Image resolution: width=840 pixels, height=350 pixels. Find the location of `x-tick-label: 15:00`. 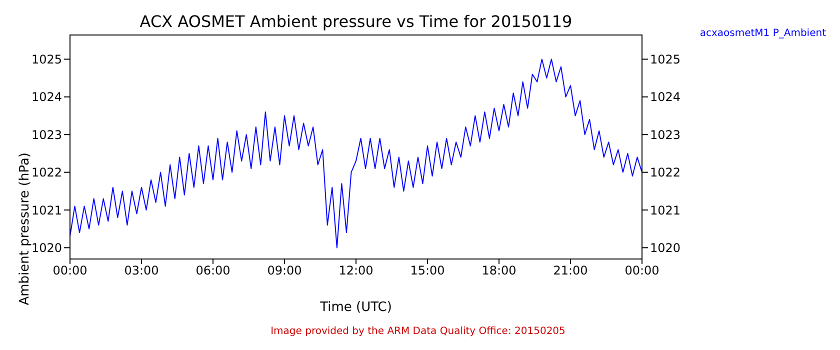

x-tick-label: 15:00 is located at coordinates (427, 271).